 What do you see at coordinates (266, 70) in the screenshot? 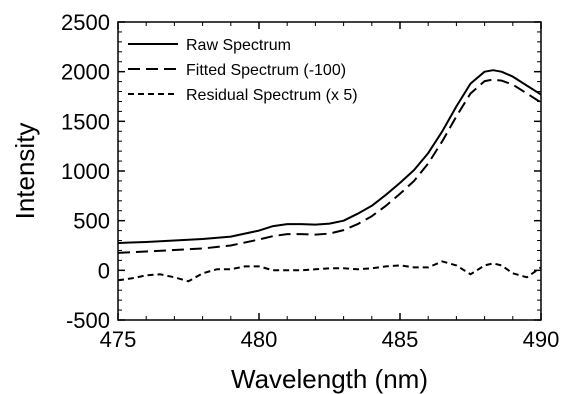
I see `legend-label-2: Fitted Spectrum (-100)` at bounding box center [266, 70].